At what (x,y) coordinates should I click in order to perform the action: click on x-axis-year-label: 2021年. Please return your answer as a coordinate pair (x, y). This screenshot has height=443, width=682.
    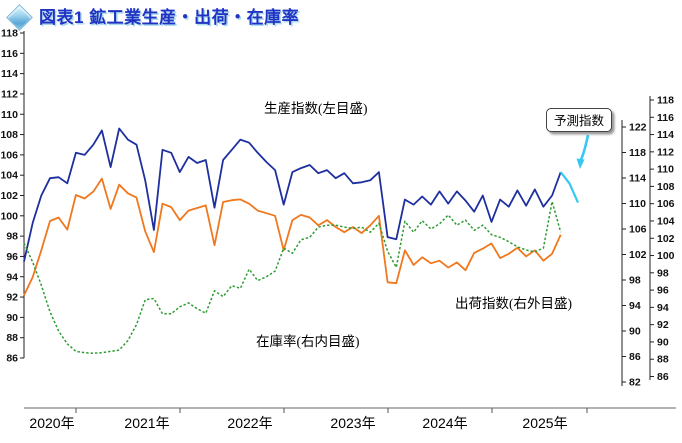
    Looking at the image, I should click on (146, 423).